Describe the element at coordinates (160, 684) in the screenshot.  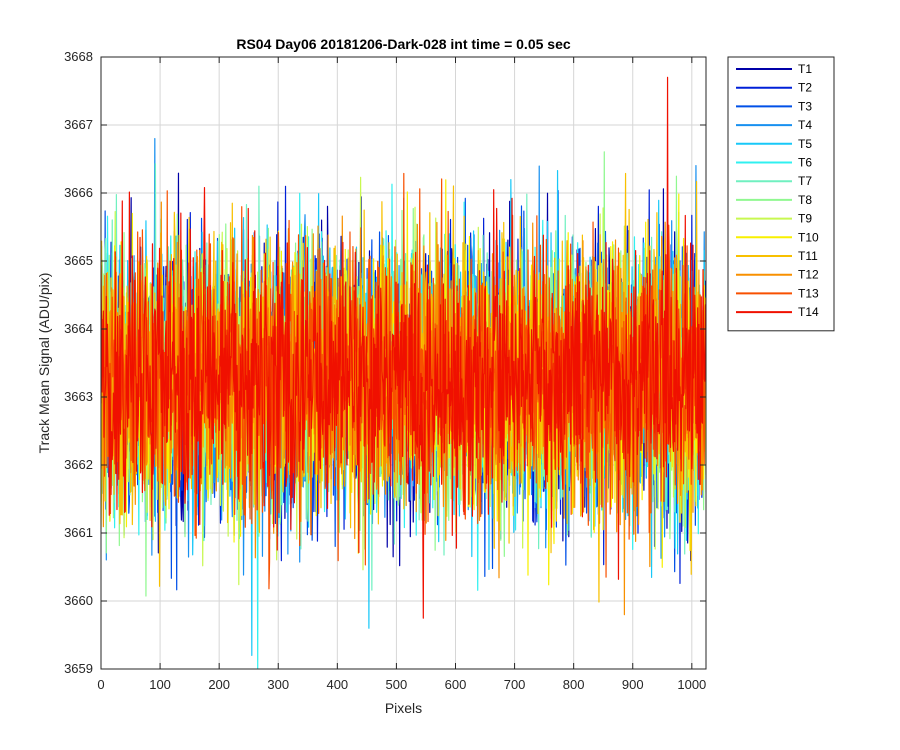
I see `x-tick-label: 100` at that location.